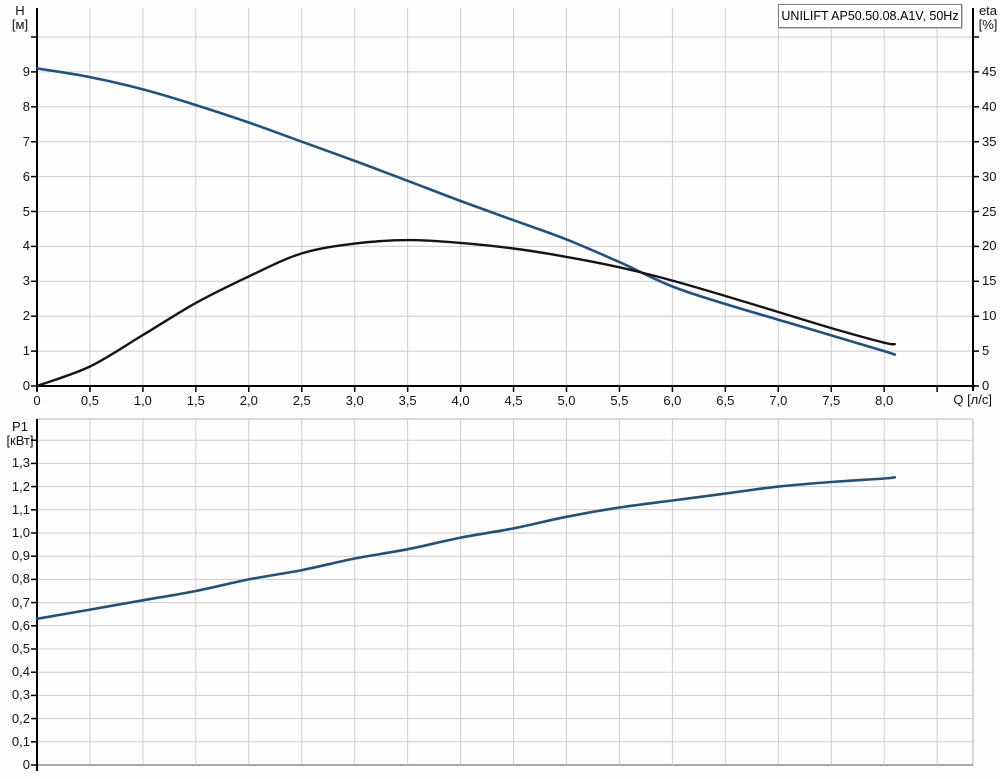  What do you see at coordinates (142, 400) in the screenshot?
I see `q-tick-label: 1,0` at bounding box center [142, 400].